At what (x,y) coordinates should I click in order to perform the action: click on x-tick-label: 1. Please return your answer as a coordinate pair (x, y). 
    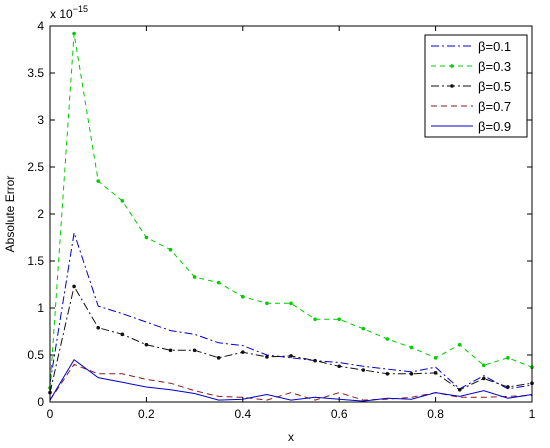
    Looking at the image, I should click on (532, 414).